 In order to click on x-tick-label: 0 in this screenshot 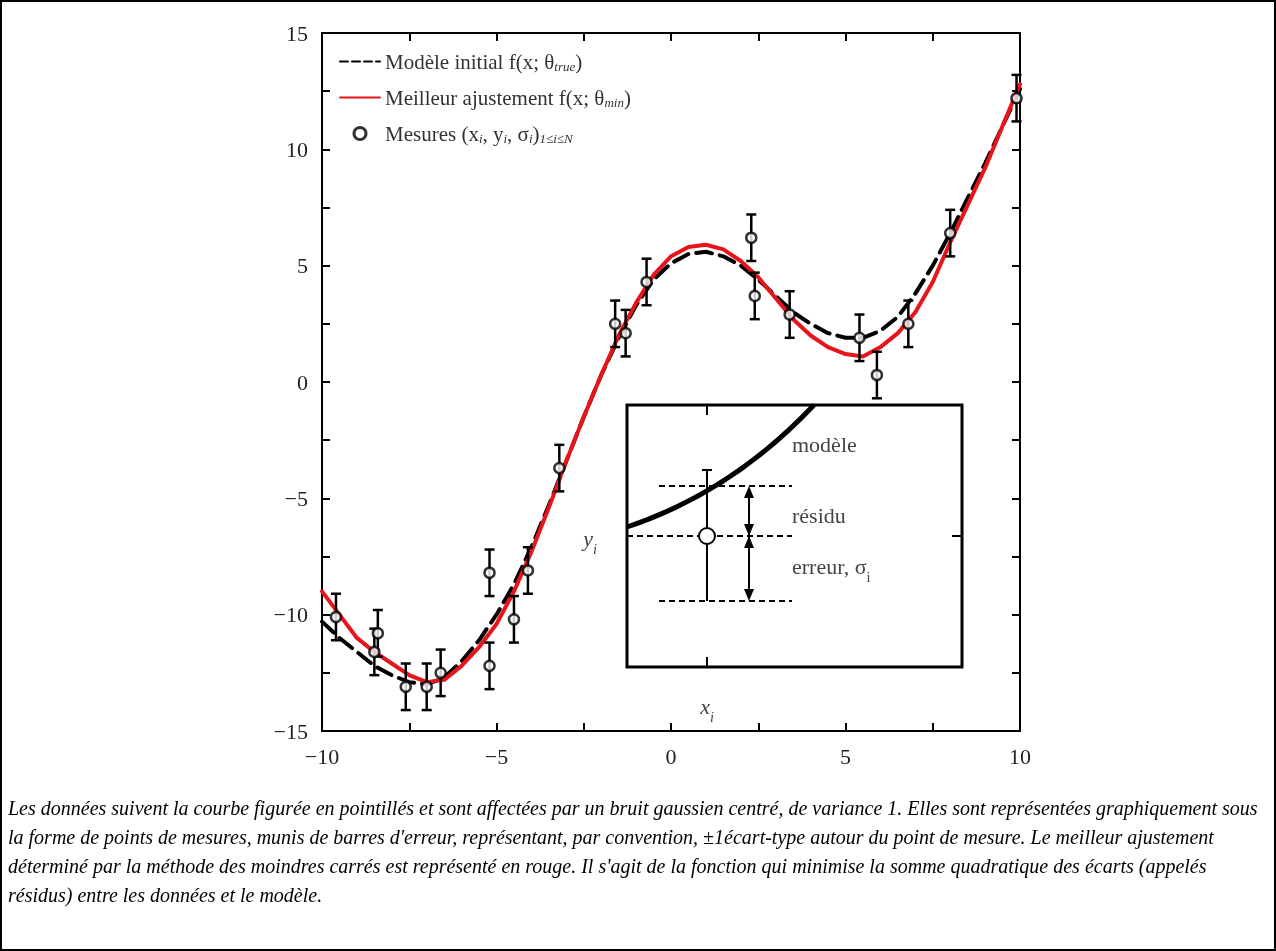, I will do `click(671, 756)`.